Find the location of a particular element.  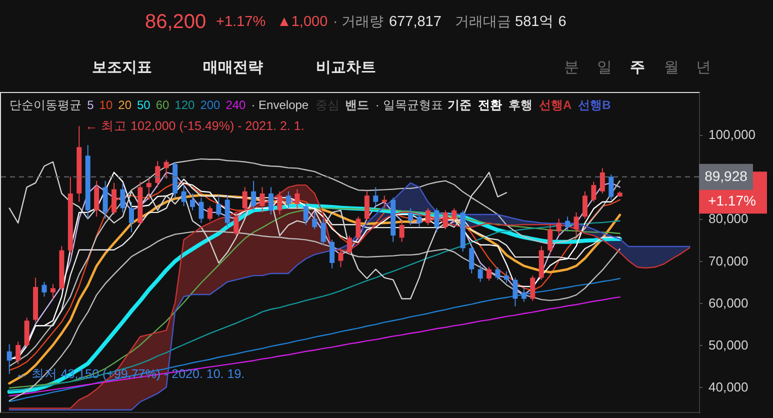

y-tick-label: 100,000 is located at coordinates (732, 134).